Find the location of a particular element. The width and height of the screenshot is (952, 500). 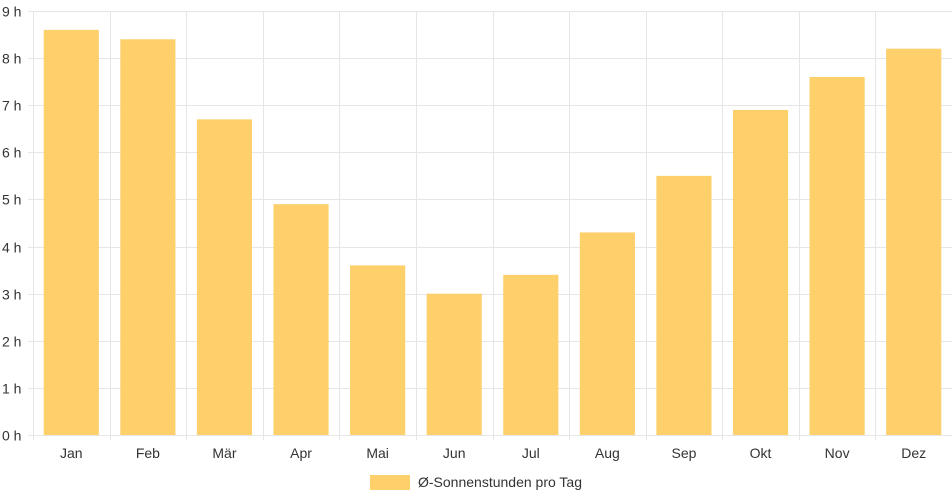

x-tick-label: Jan is located at coordinates (71, 453).